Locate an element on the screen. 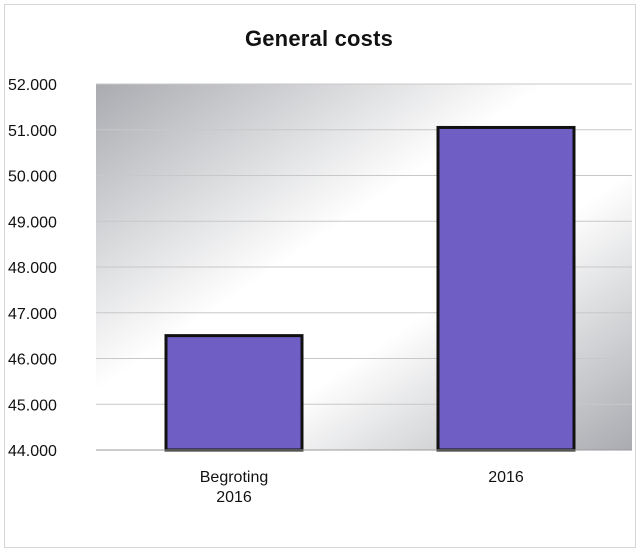 The image size is (638, 550). chart-title: General costs is located at coordinates (319, 38).